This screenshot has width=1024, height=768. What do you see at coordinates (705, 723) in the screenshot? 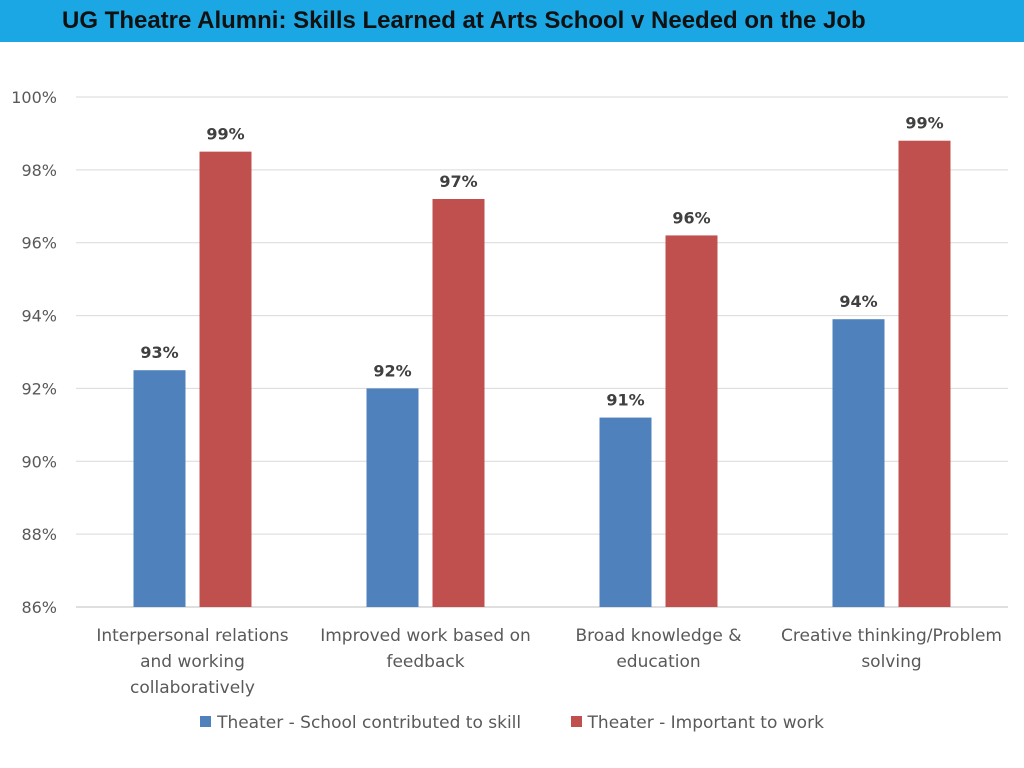
I see `legend-label-work: Theater - Important to work` at bounding box center [705, 723].